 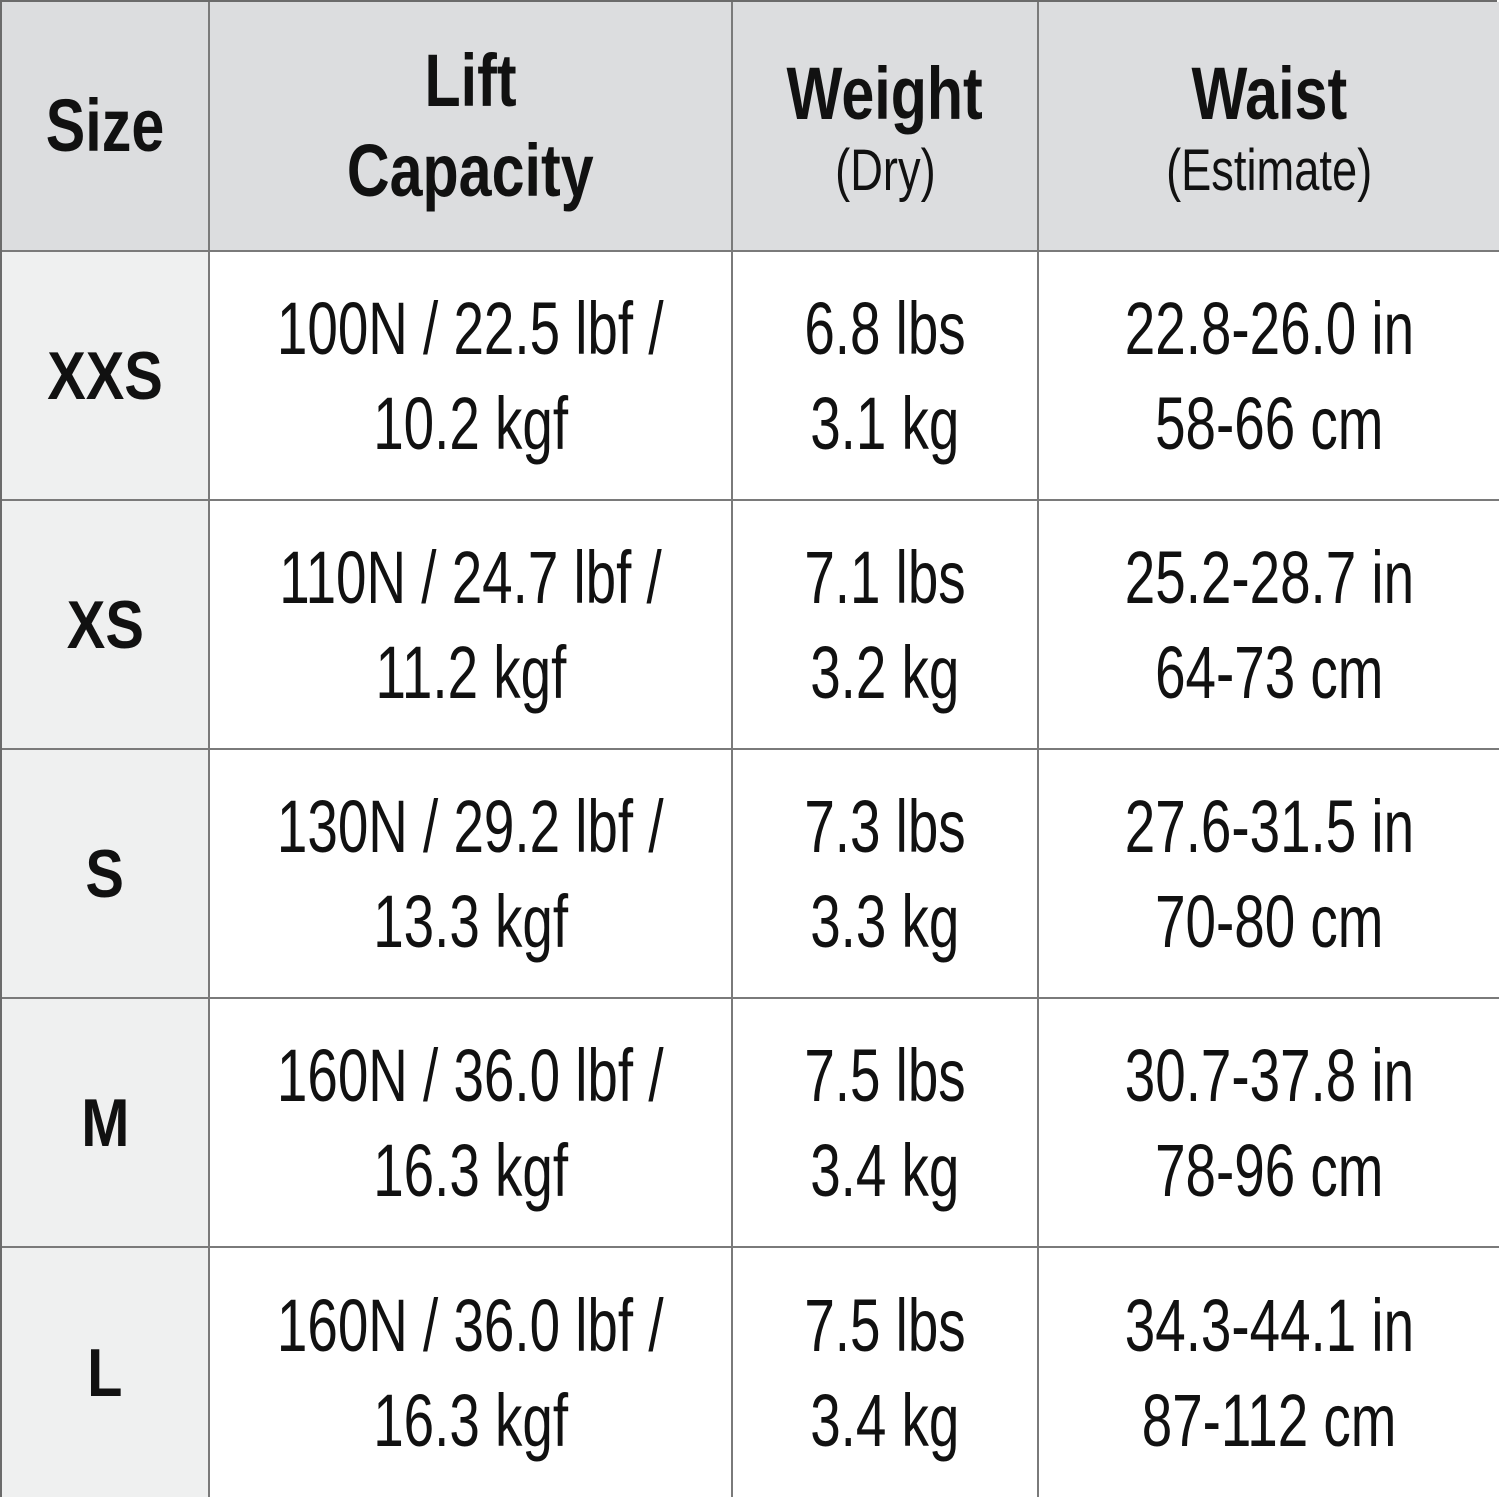 What do you see at coordinates (471, 127) in the screenshot?
I see `header-cell: Lift Capacity` at bounding box center [471, 127].